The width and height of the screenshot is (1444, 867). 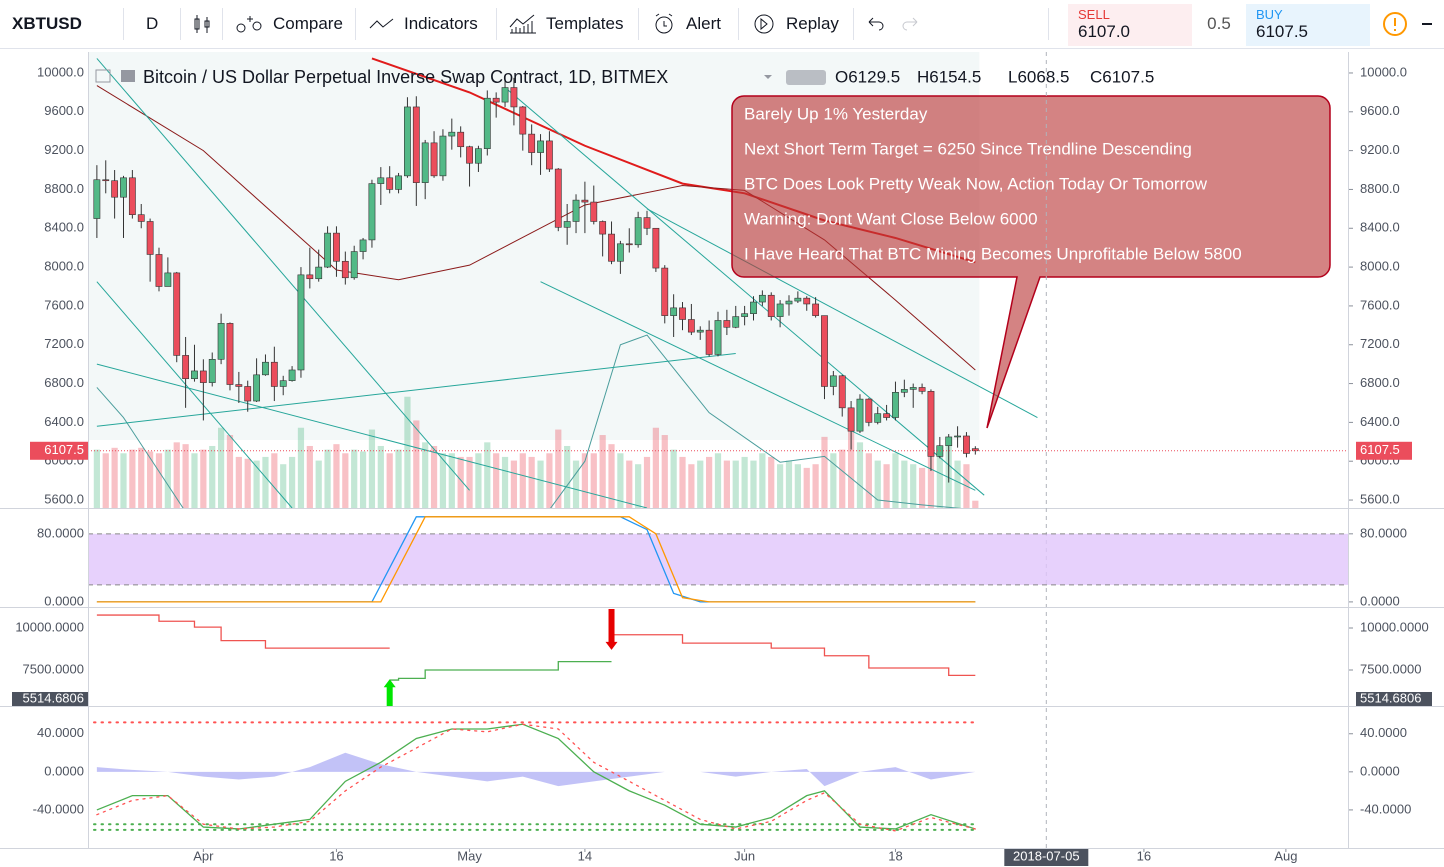 I want to click on x-tick-label: Aug, so click(x=1285, y=855).